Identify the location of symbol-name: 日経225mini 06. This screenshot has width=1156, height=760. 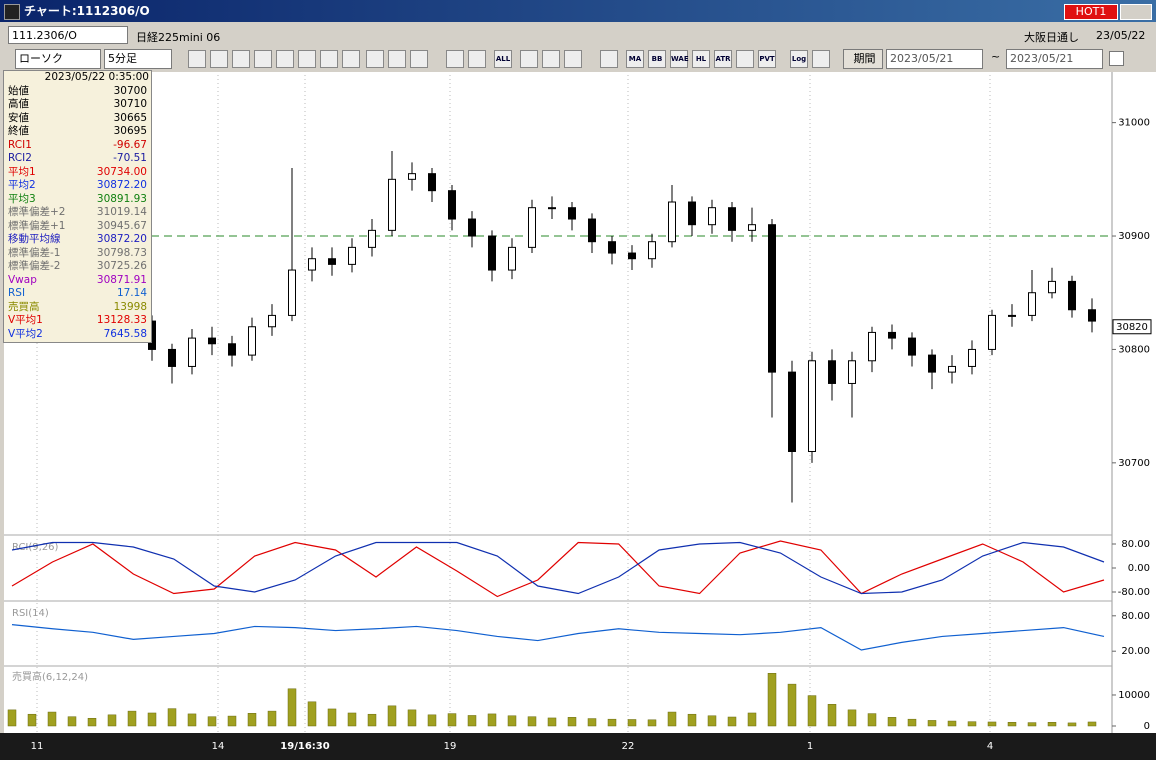
(178, 37).